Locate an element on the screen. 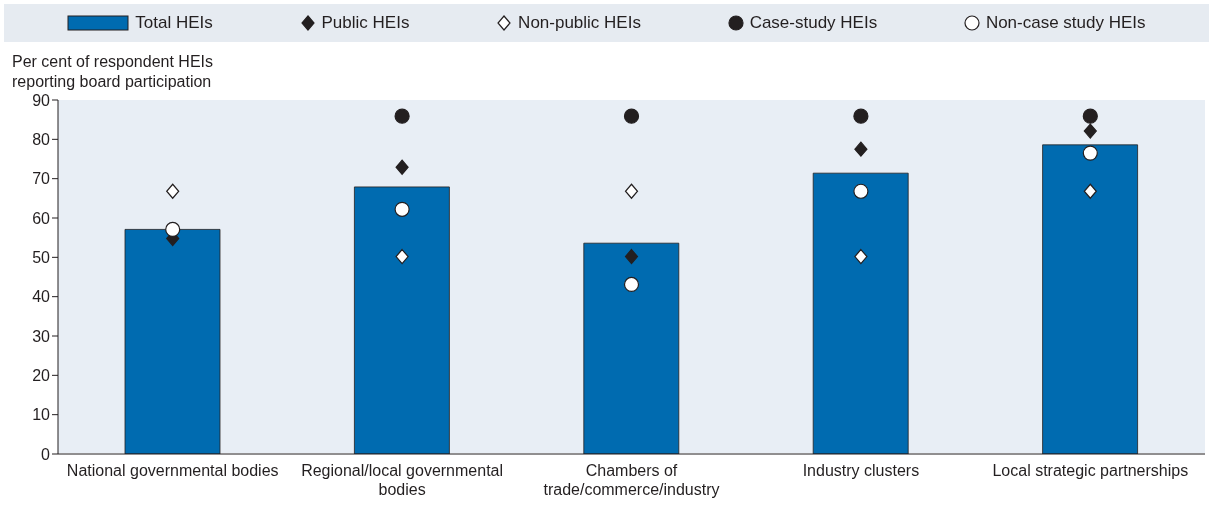  x-tick-label: National governmental bodies is located at coordinates (172, 470).